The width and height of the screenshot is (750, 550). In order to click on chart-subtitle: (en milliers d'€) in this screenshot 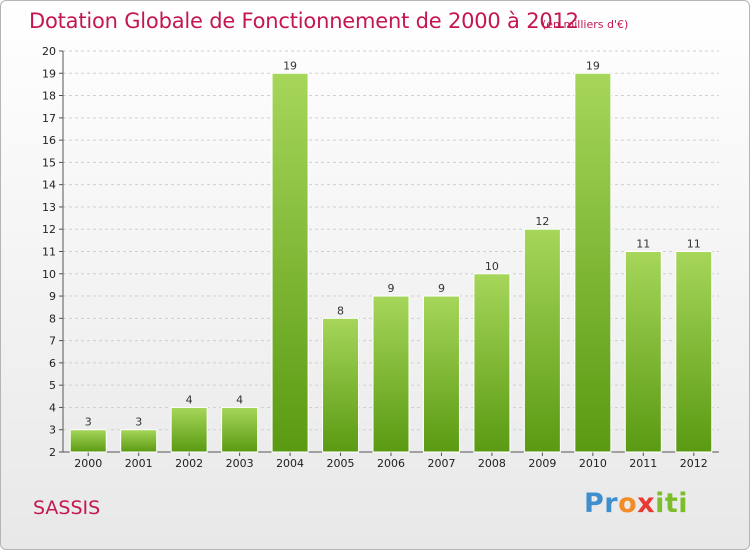, I will do `click(585, 24)`.